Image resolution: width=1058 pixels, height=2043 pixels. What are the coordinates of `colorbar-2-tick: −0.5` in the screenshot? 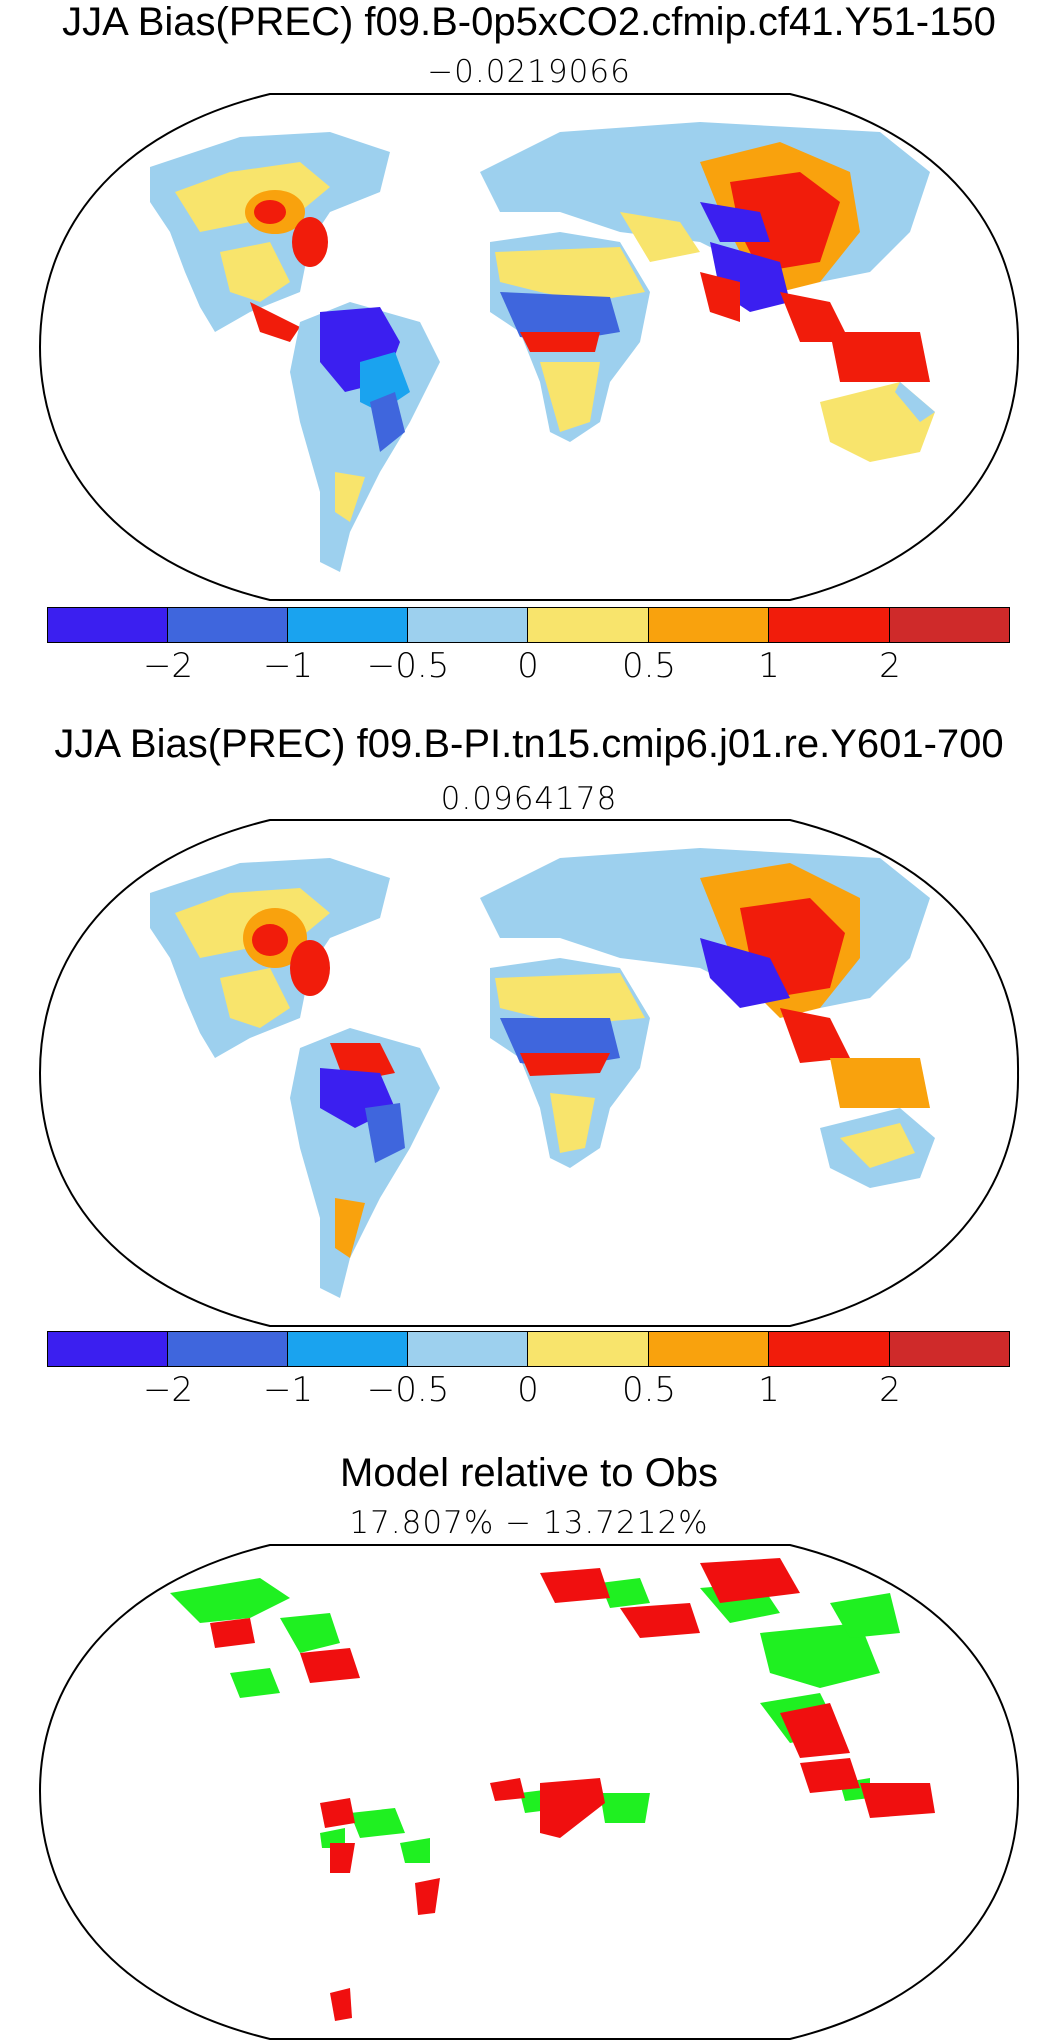 It's located at (408, 1390).